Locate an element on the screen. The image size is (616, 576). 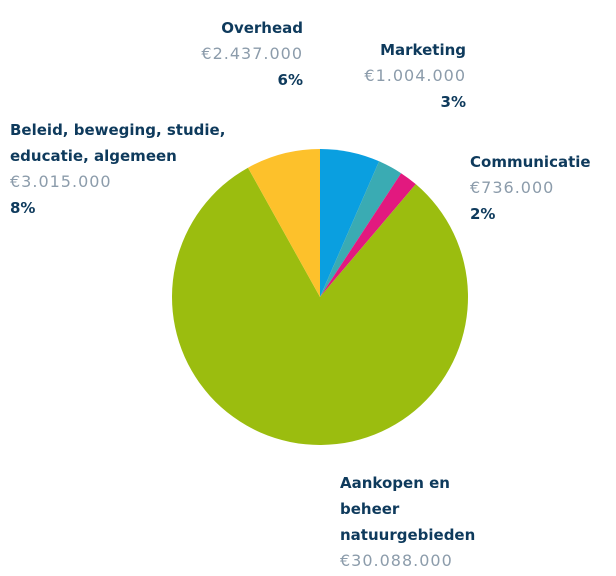
percent-label: 3% is located at coordinates (453, 102).